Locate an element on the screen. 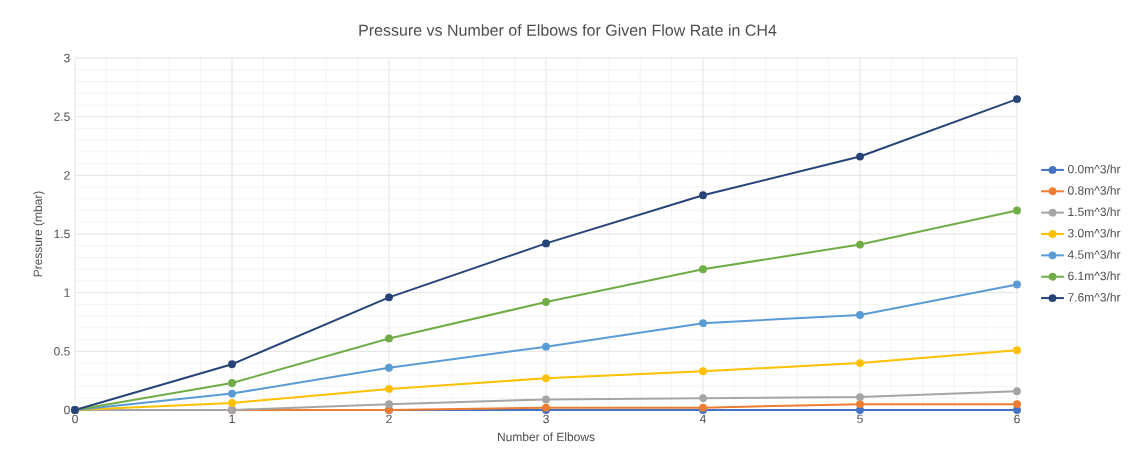 The height and width of the screenshot is (469, 1135). legend-label: 4.5m^3/hr is located at coordinates (1094, 254).